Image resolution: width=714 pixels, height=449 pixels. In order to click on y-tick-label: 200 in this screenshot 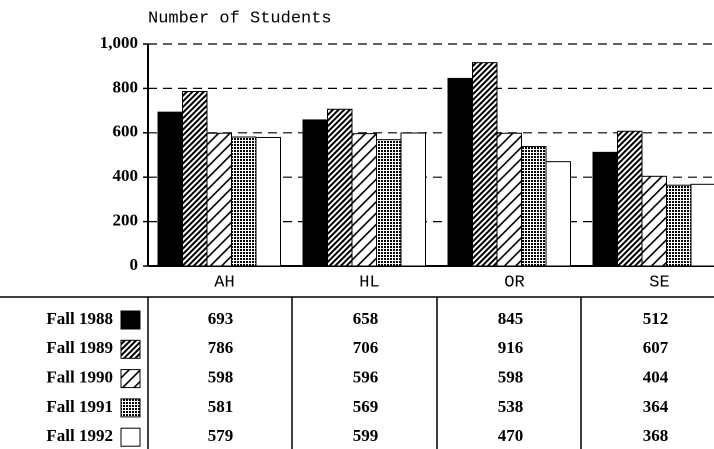, I will do `click(126, 220)`.